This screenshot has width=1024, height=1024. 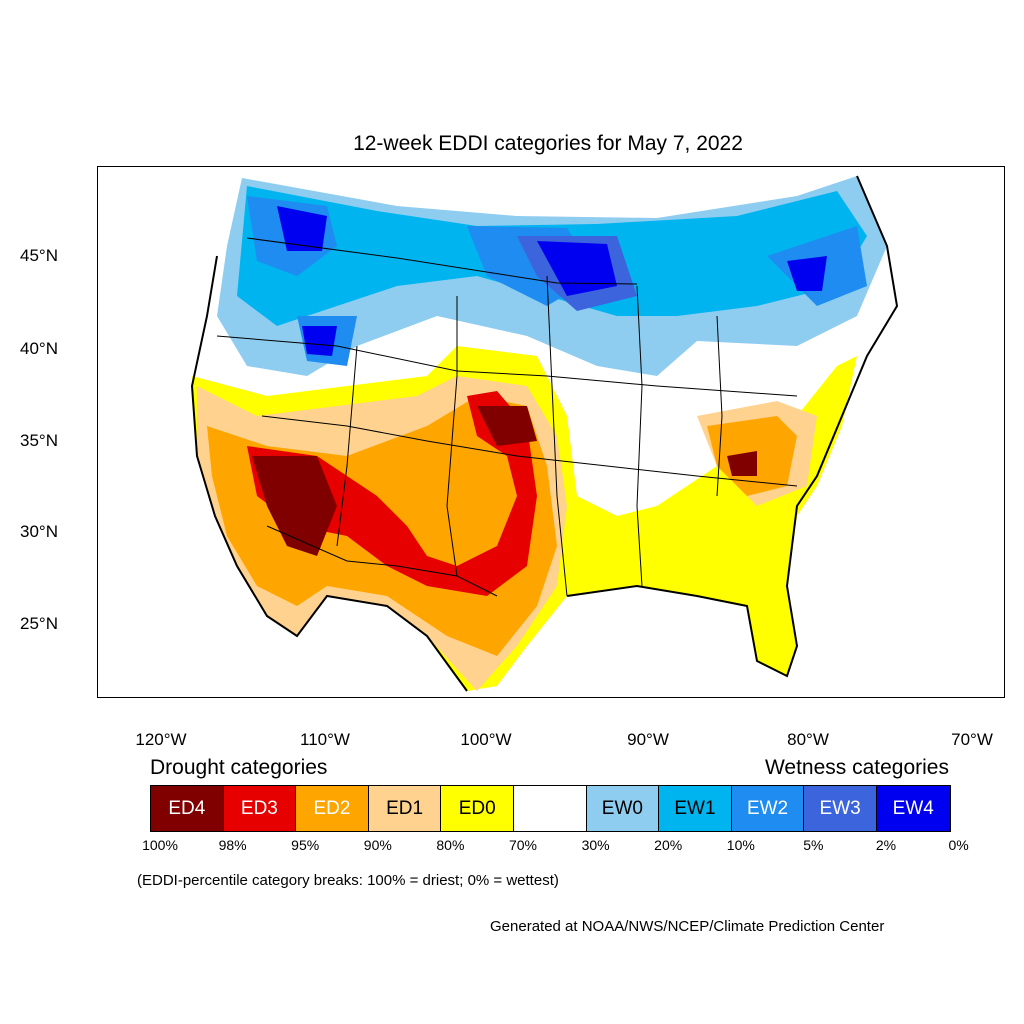 I want to click on lon-label: 80°W, so click(x=808, y=739).